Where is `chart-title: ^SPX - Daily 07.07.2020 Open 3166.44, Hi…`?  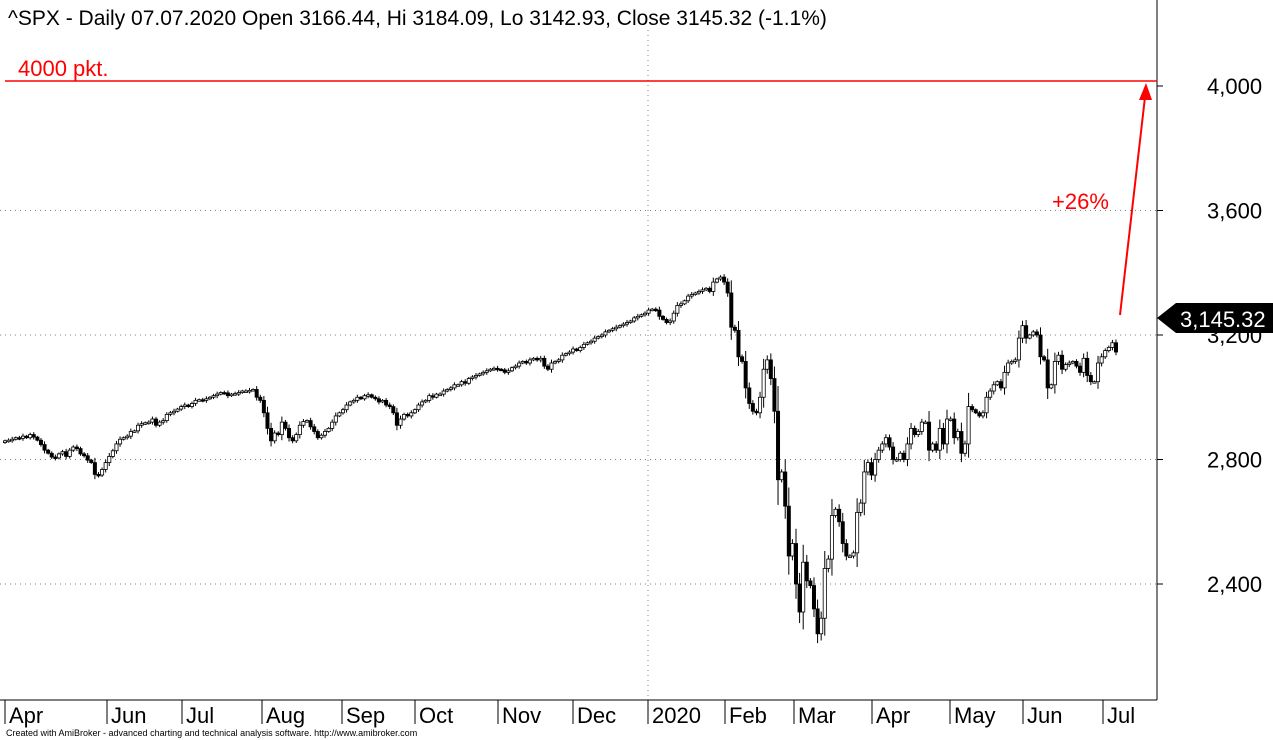 chart-title: ^SPX - Daily 07.07.2020 Open 3166.44, Hi… is located at coordinates (417, 18).